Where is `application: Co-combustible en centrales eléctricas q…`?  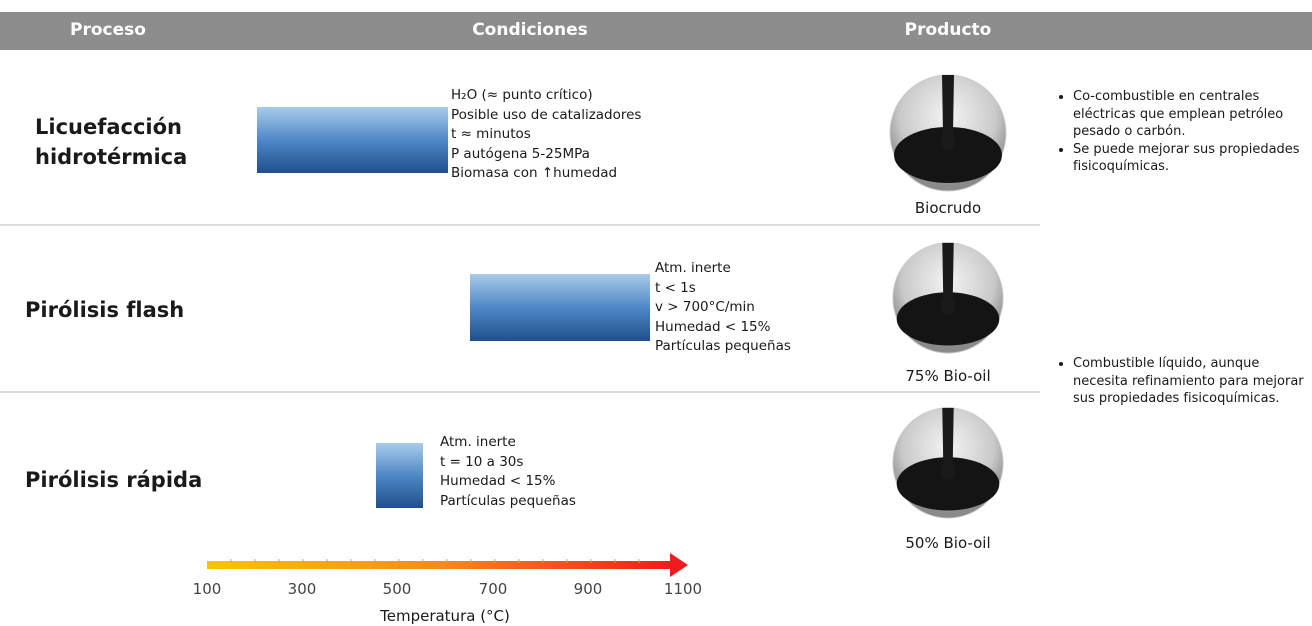
application: Co-combustible en centrales eléctricas q… is located at coordinates (1192, 114).